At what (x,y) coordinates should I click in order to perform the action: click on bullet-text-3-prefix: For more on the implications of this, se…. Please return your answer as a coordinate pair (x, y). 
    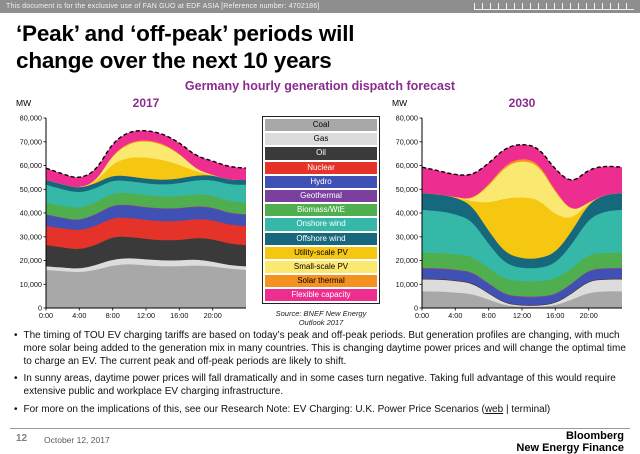
    Looking at the image, I should click on (254, 409).